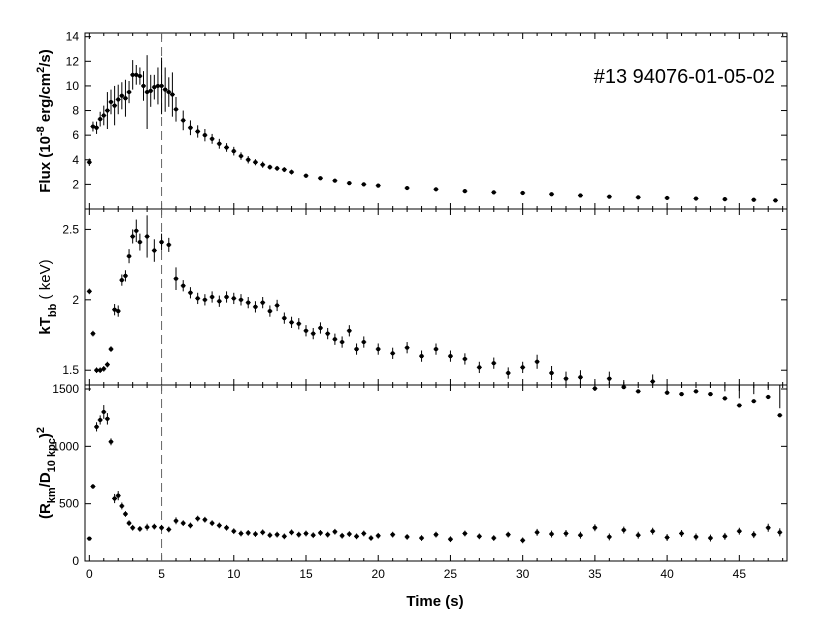  I want to click on y-tick-label: 14, so click(73, 37).